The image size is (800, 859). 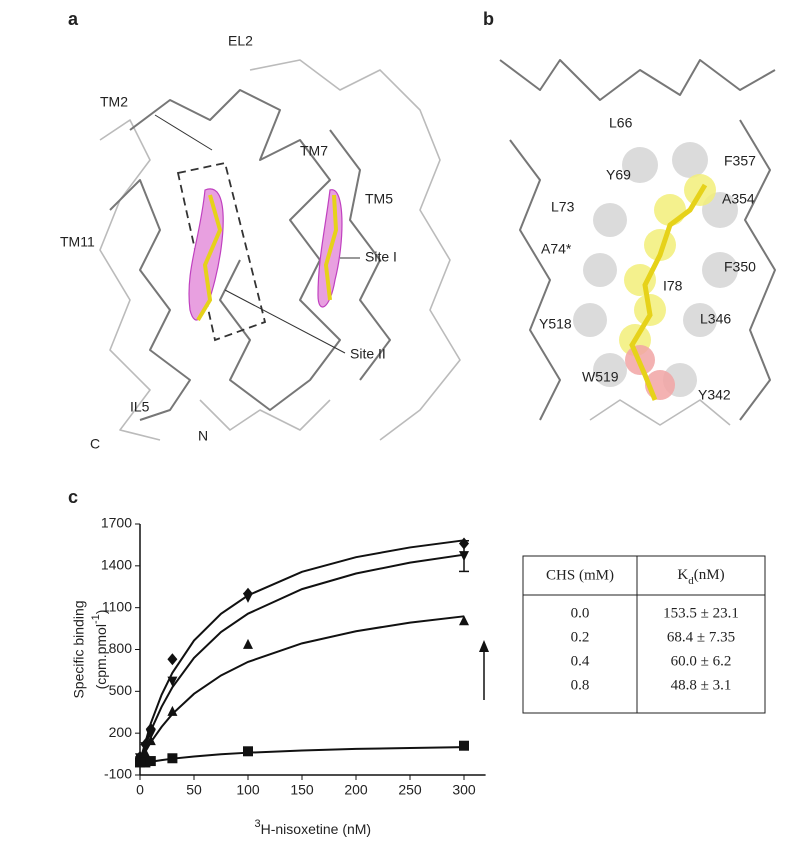 What do you see at coordinates (580, 637) in the screenshot?
I see `table-cell: 0.2` at bounding box center [580, 637].